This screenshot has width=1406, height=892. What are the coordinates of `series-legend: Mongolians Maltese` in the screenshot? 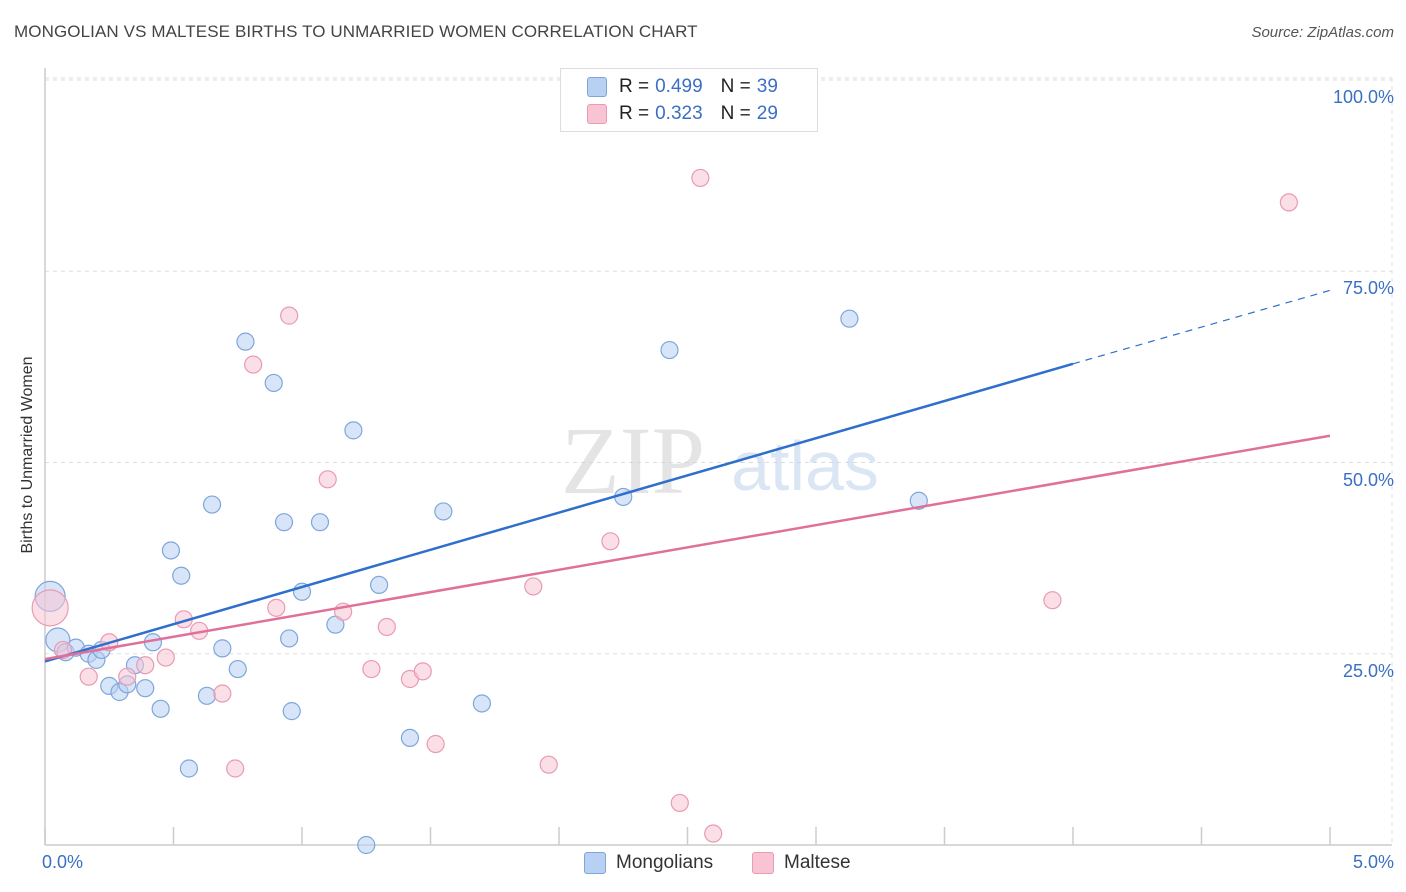 It's located at (703, 864).